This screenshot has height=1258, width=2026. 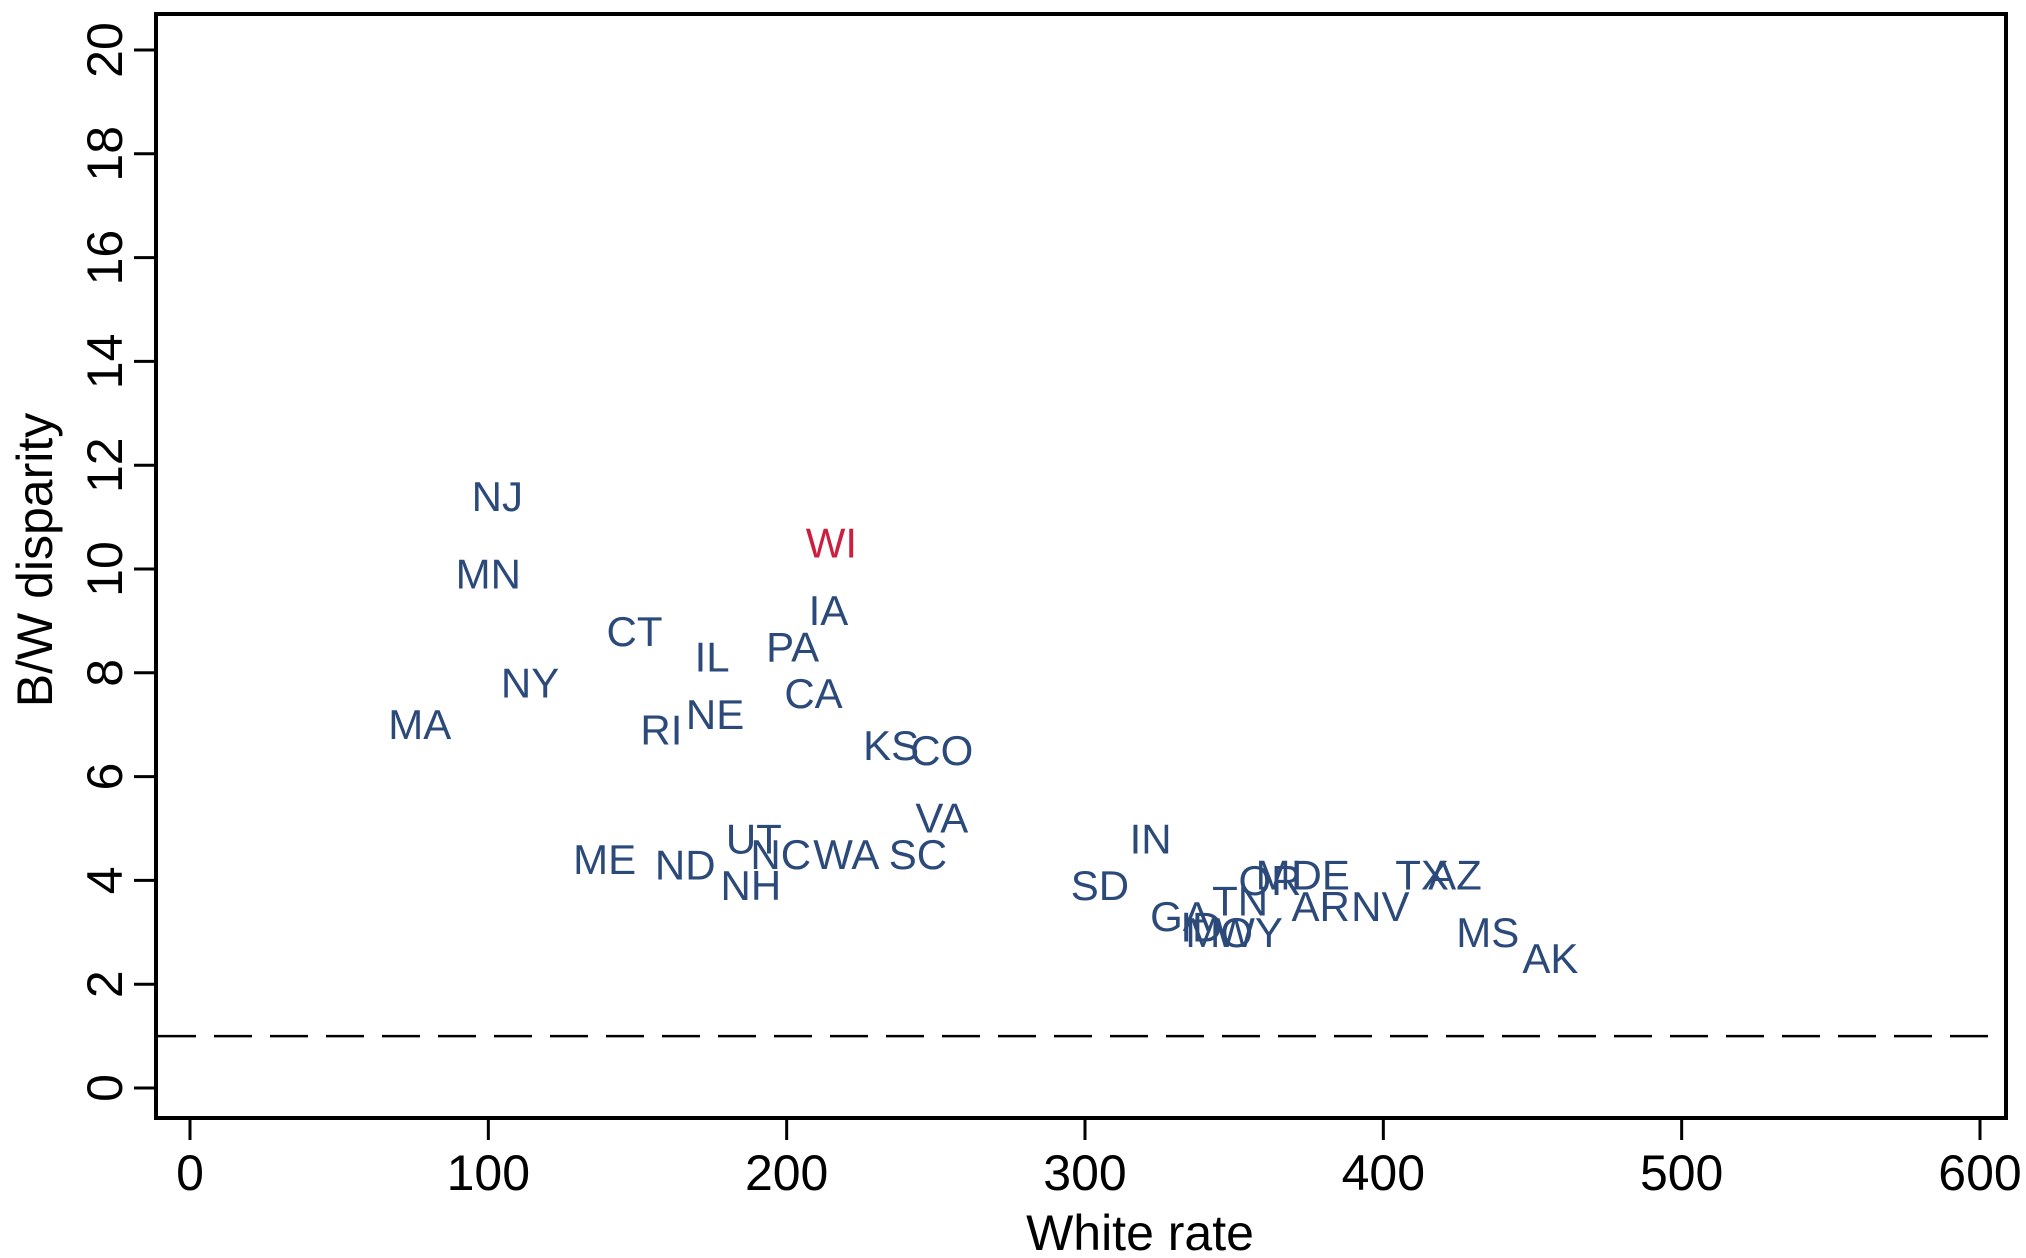 I want to click on point-label-tn: TN, so click(x=1240, y=901).